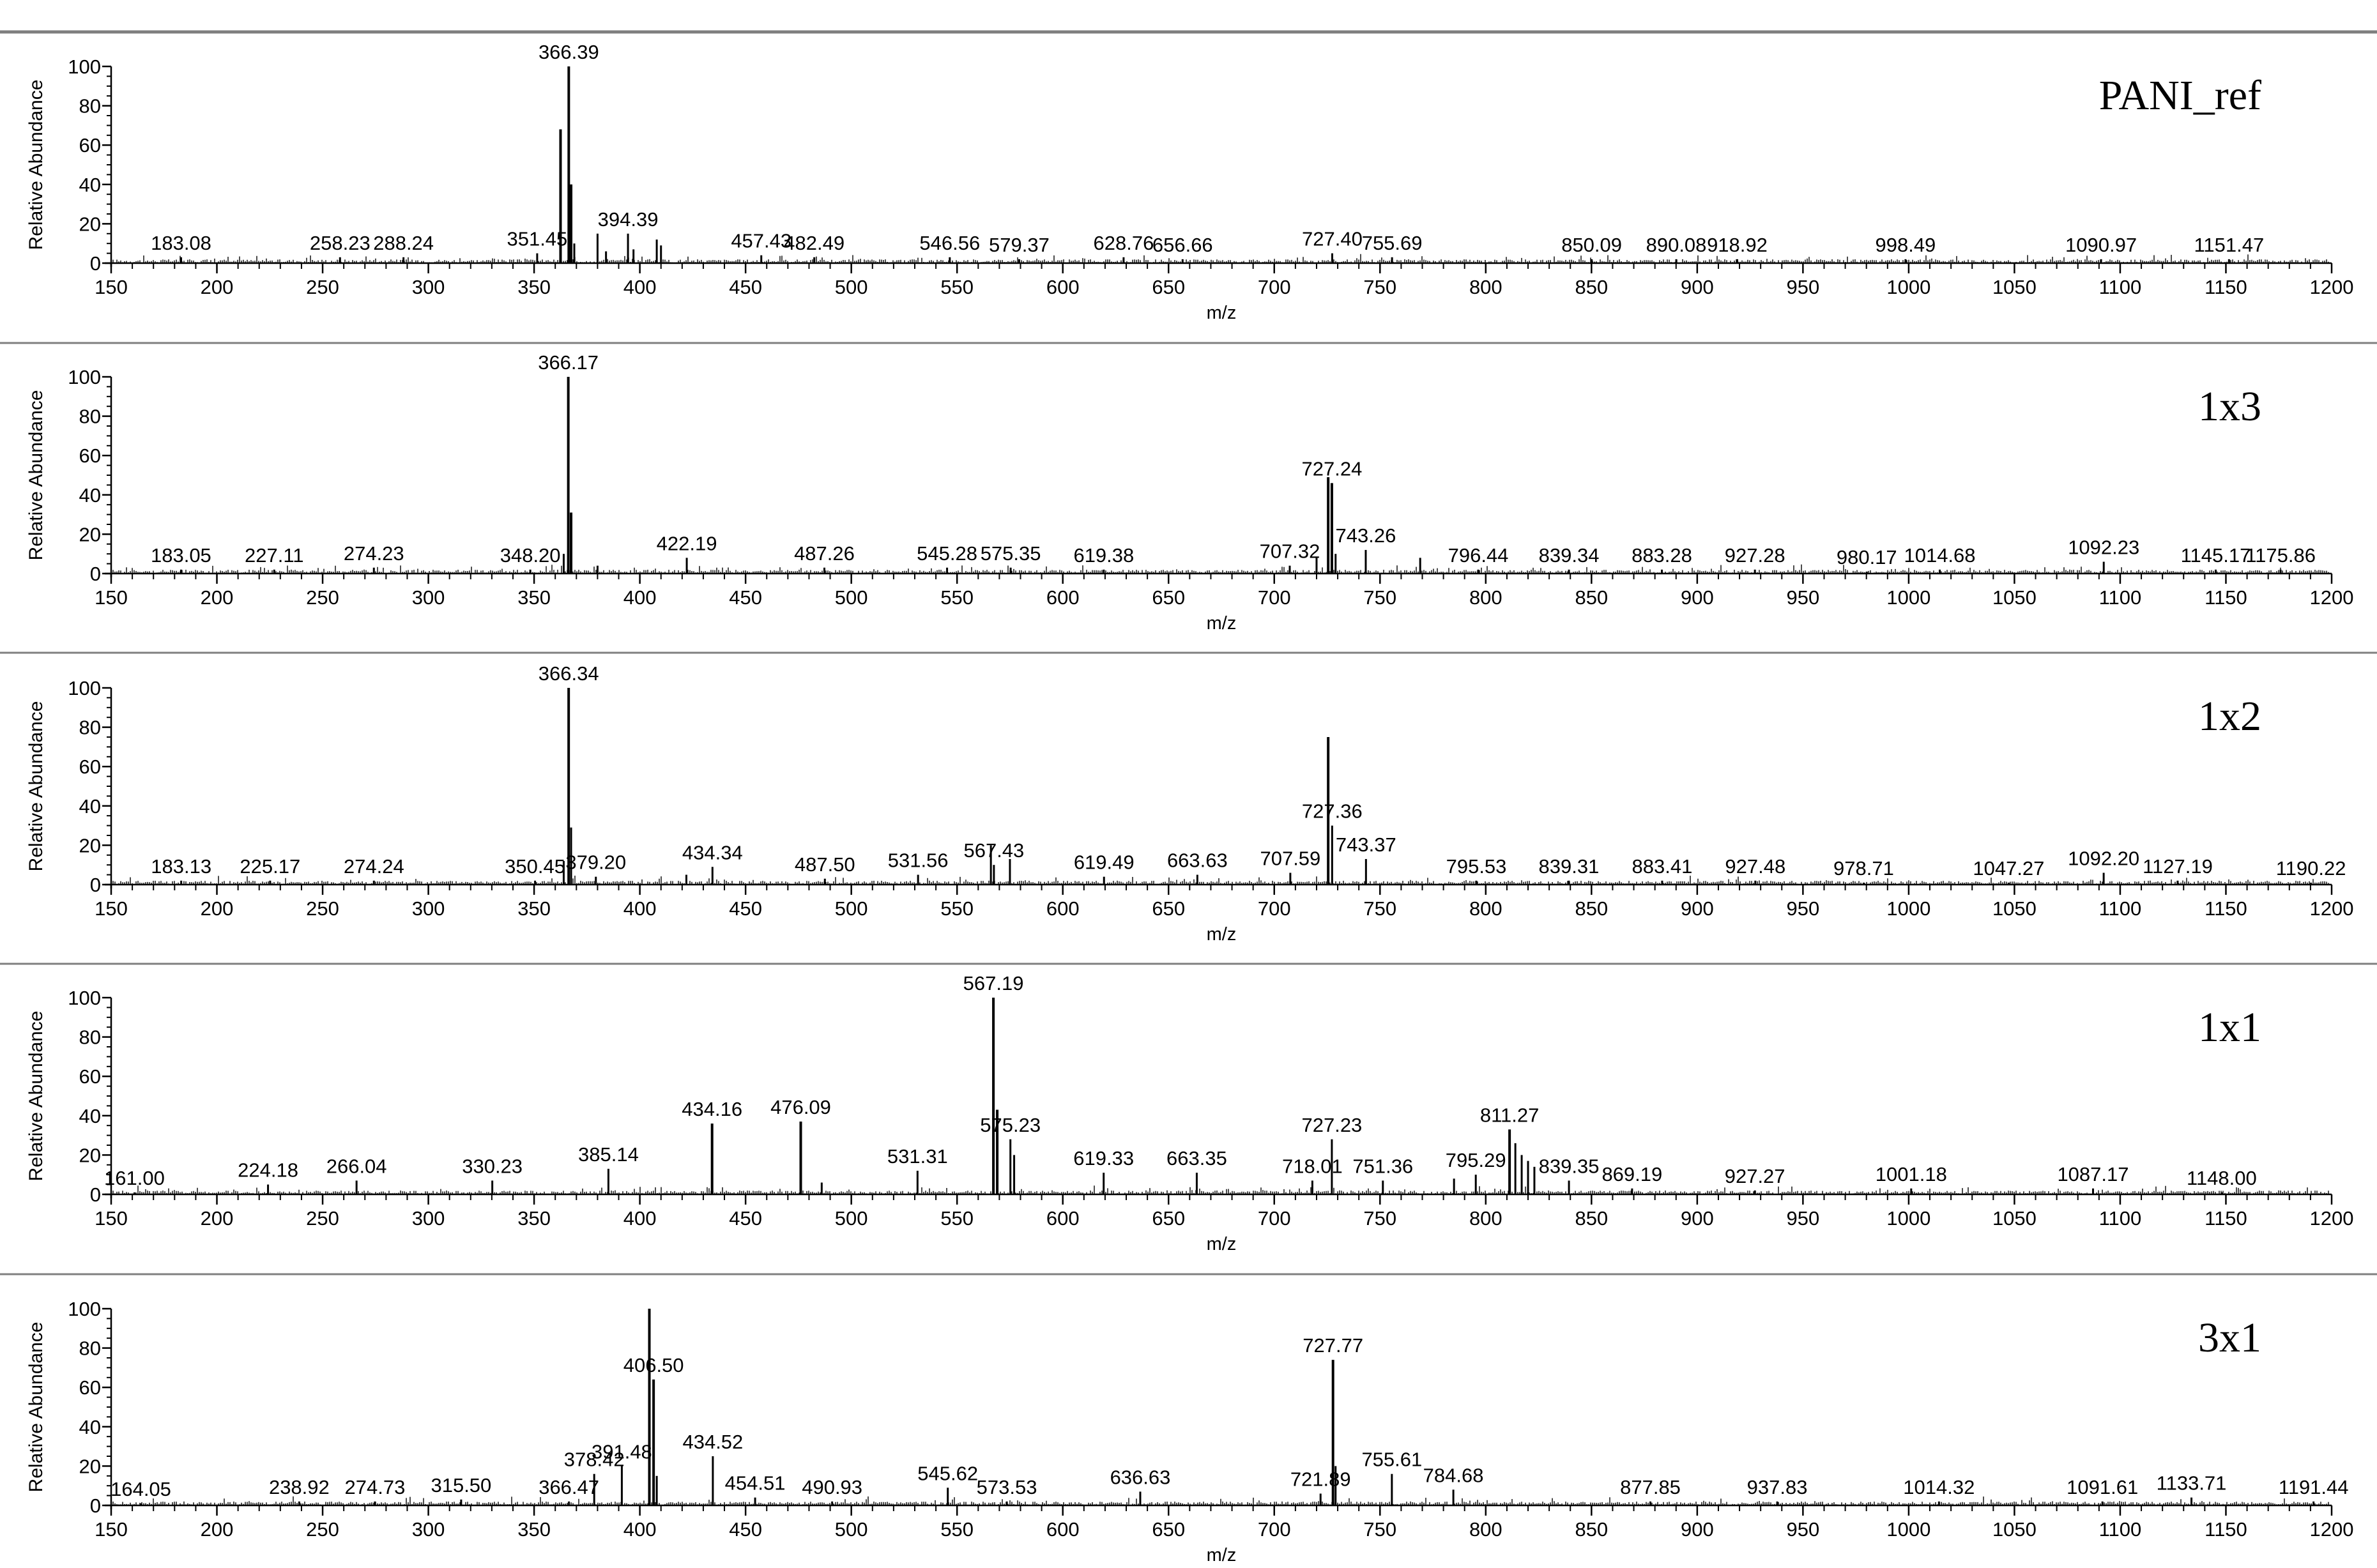 The width and height of the screenshot is (2377, 1568). What do you see at coordinates (181, 243) in the screenshot?
I see `peak-label: 183.08` at bounding box center [181, 243].